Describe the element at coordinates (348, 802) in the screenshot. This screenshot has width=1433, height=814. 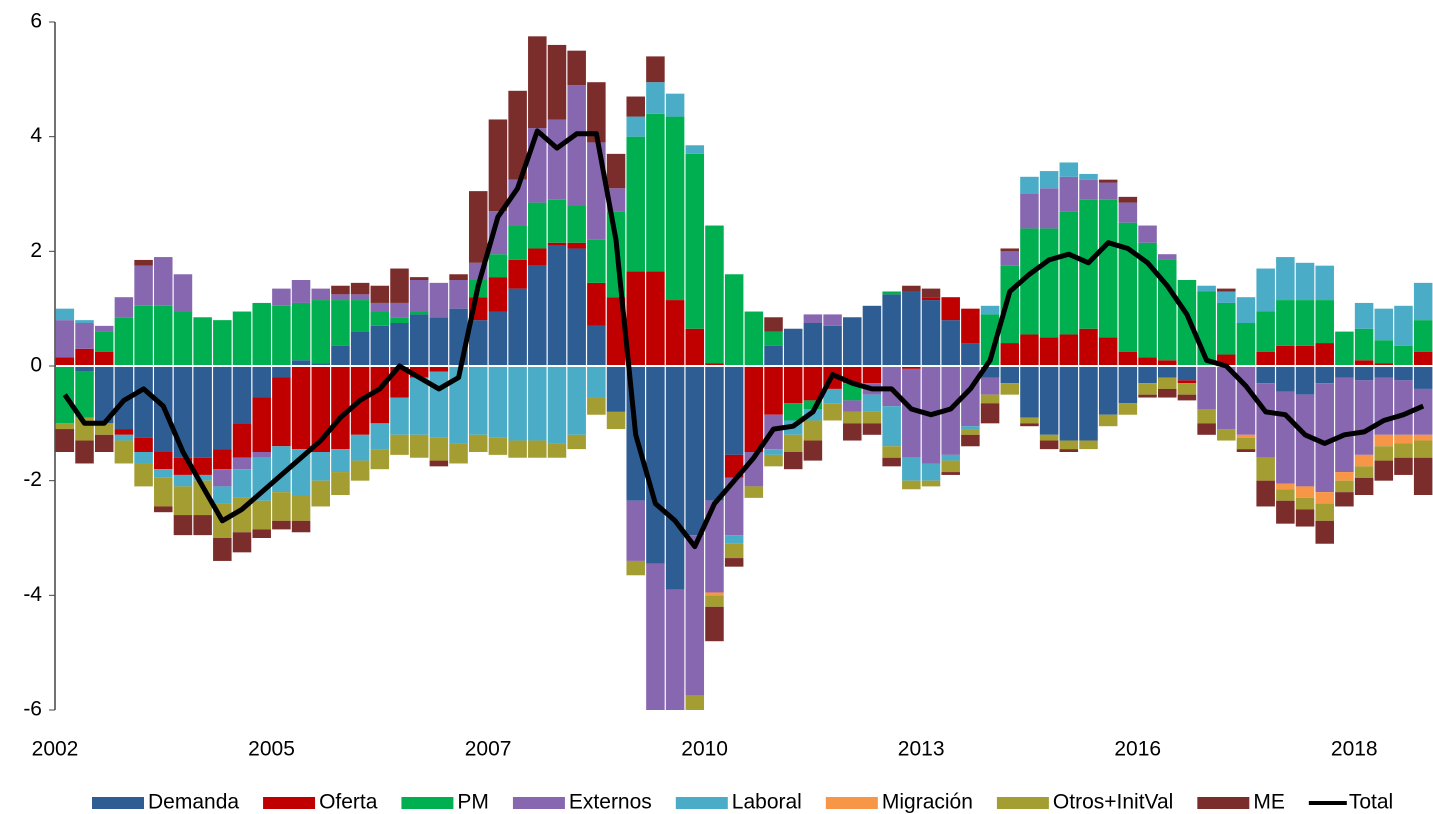
I see `legend-label: Oferta` at that location.